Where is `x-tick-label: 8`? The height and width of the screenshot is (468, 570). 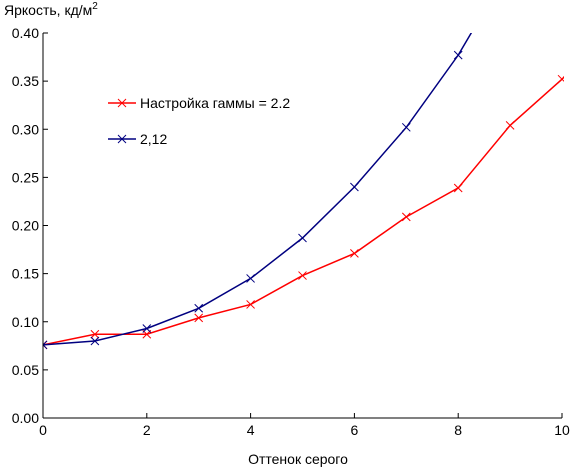
x-tick-label: 8 is located at coordinates (458, 430).